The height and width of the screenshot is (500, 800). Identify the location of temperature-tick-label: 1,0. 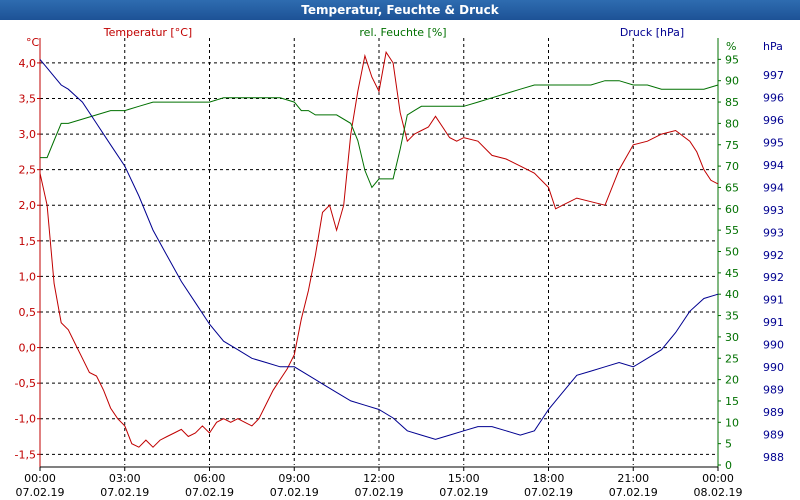
(28, 276).